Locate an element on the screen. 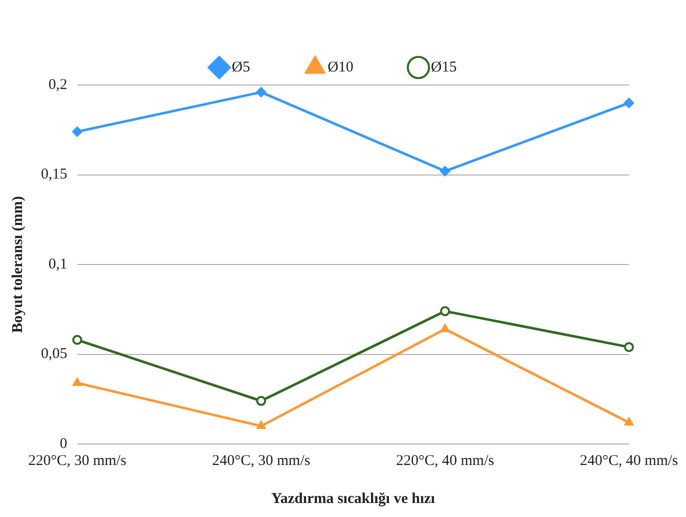 This screenshot has width=686, height=517. x-tick-label: 240°C, 40 mm/s is located at coordinates (629, 460).